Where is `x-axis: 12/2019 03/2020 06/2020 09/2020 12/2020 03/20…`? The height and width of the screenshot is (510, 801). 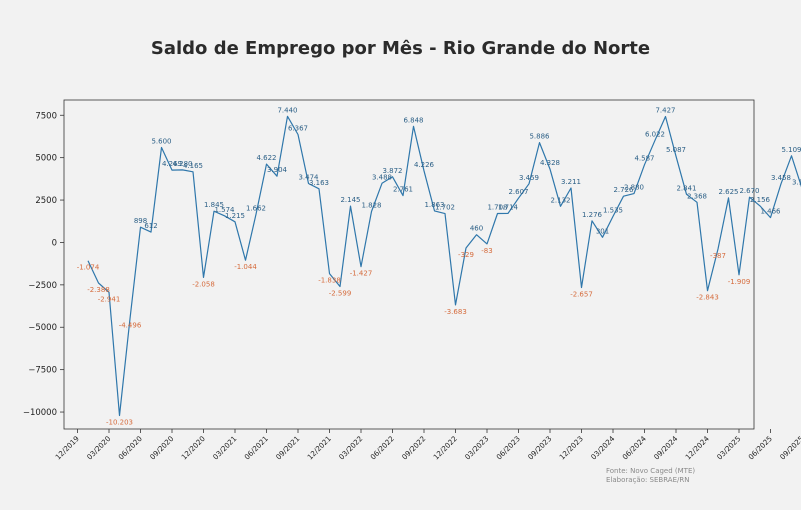 x-axis: 12/2019 03/2020 06/2020 09/2020 12/2020 03/20… is located at coordinates (427, 445).